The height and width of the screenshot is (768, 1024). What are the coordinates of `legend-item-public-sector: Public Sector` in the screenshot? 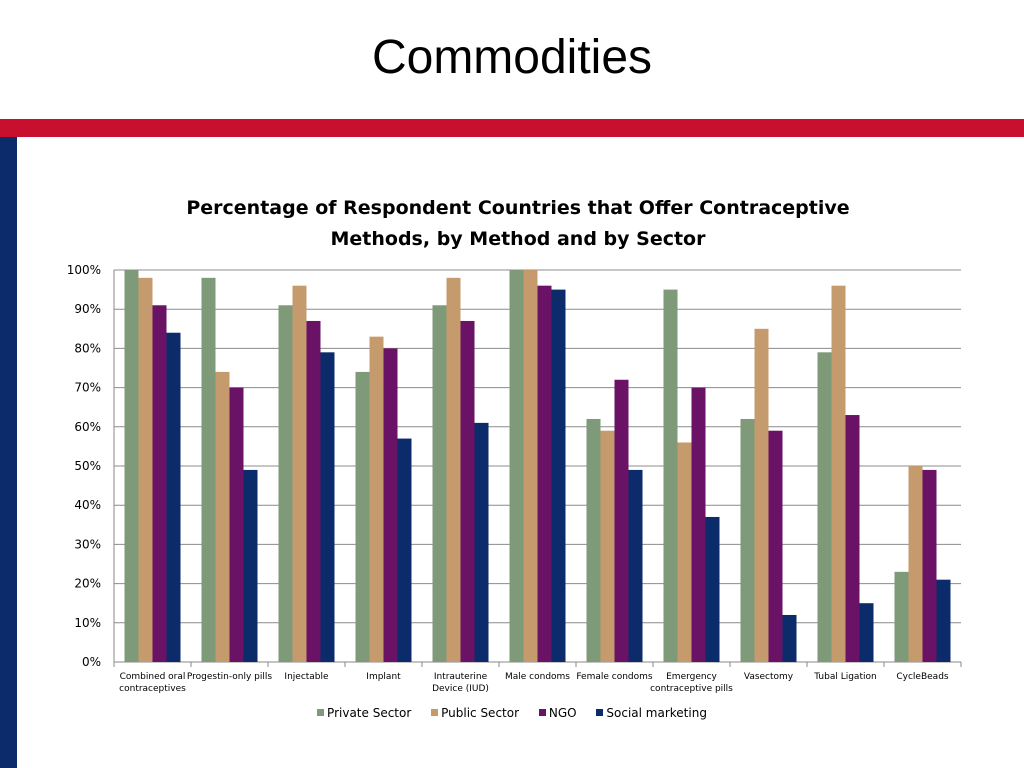 It's located at (475, 713).